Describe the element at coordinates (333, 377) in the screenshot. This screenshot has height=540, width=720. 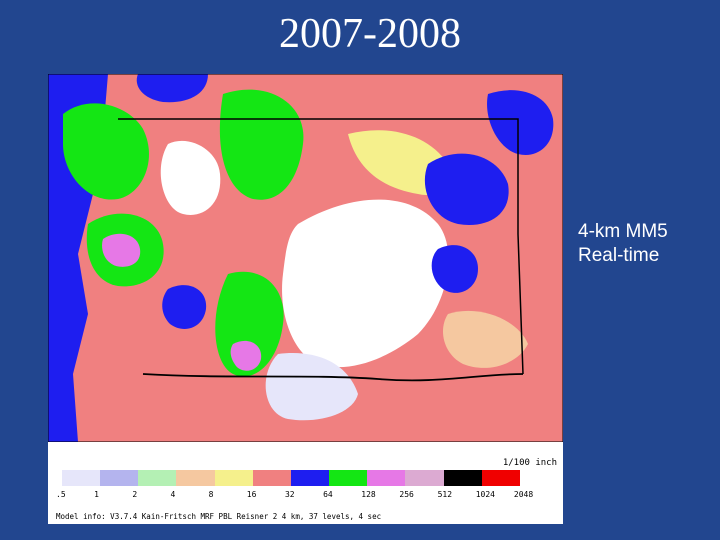
I see `columbia-river-line` at that location.